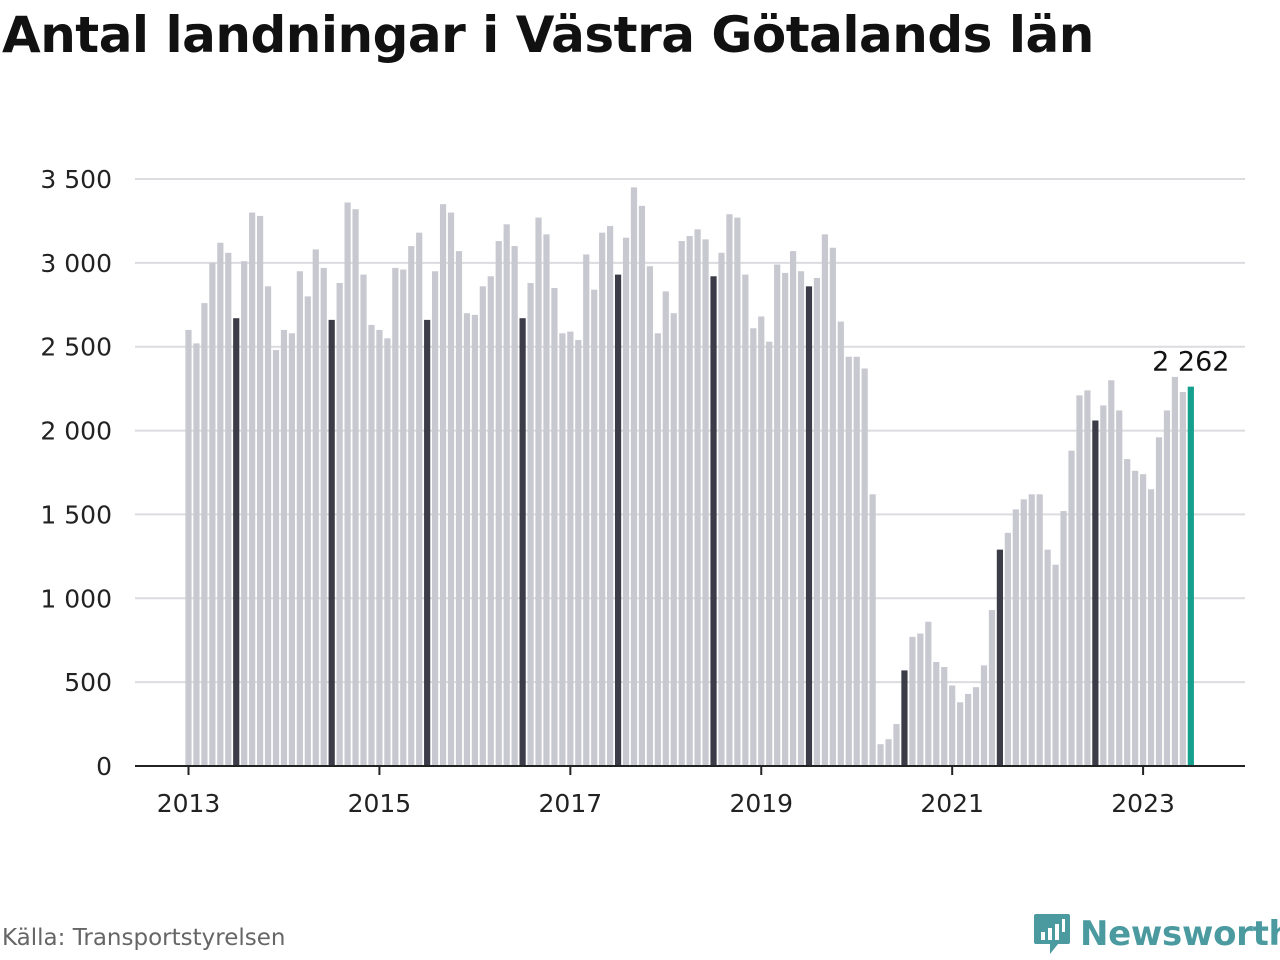 The image size is (1280, 960). Describe the element at coordinates (76, 263) in the screenshot. I see `y-tick-label: 3 000` at that location.